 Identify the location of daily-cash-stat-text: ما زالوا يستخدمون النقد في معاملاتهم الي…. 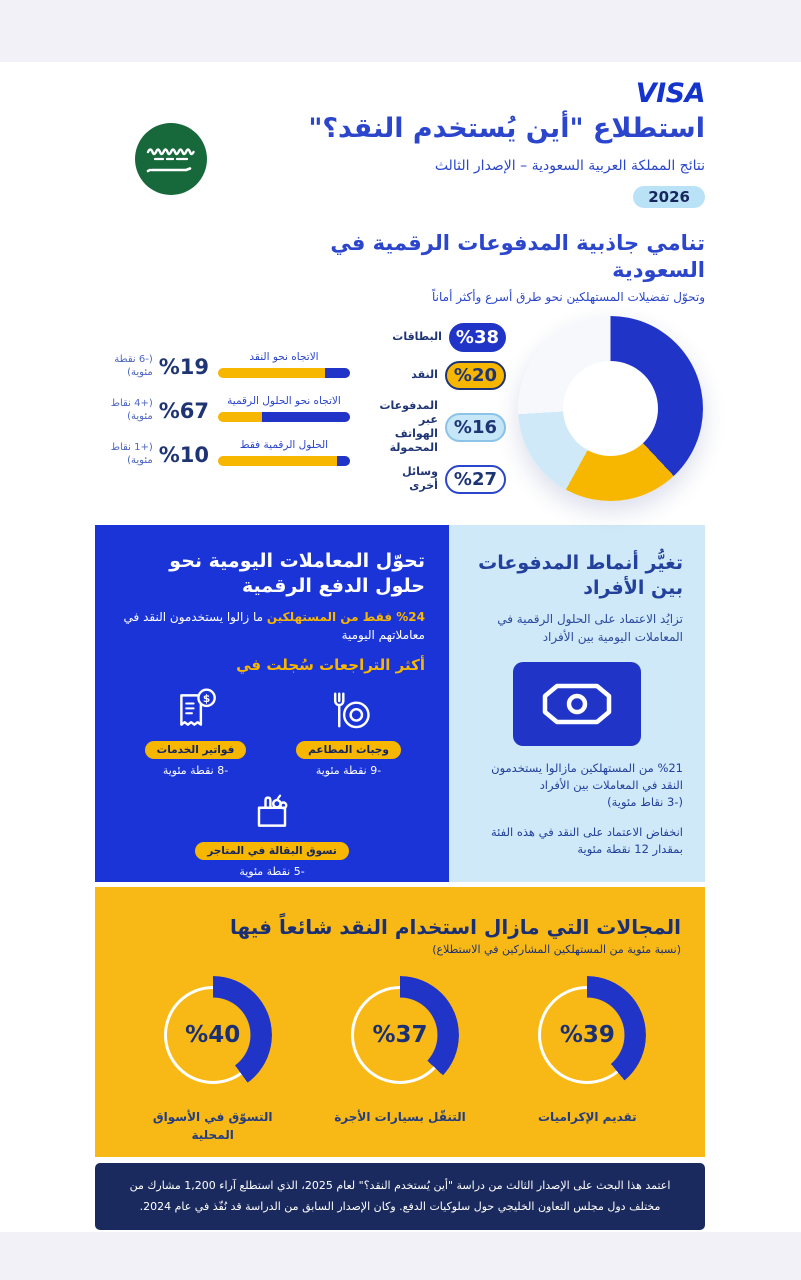
(274, 625).